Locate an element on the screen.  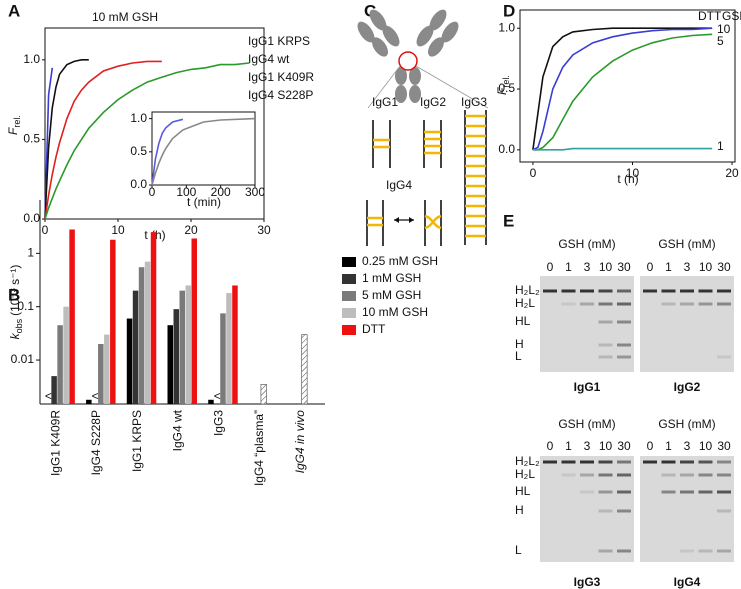
series-label: IgG1 K409R is located at coordinates (281, 77).